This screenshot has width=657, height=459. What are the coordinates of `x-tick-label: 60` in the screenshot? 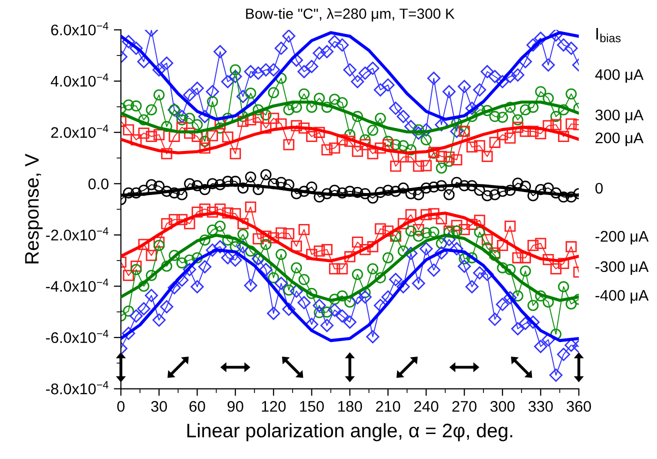 It's located at (197, 406).